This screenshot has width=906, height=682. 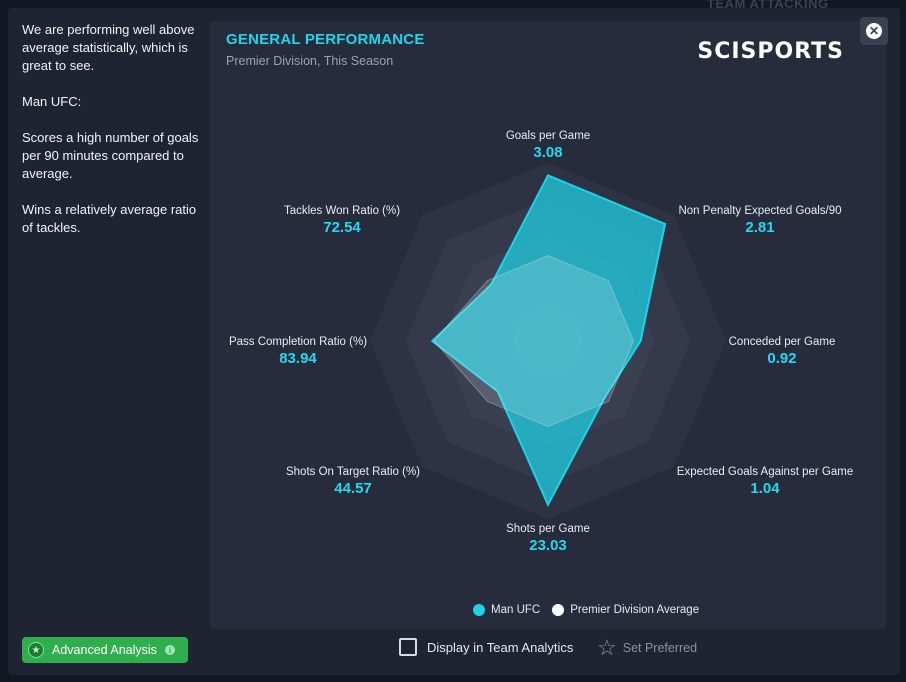 What do you see at coordinates (298, 342) in the screenshot?
I see `axis-name: Pass Completion Ratio (%)` at bounding box center [298, 342].